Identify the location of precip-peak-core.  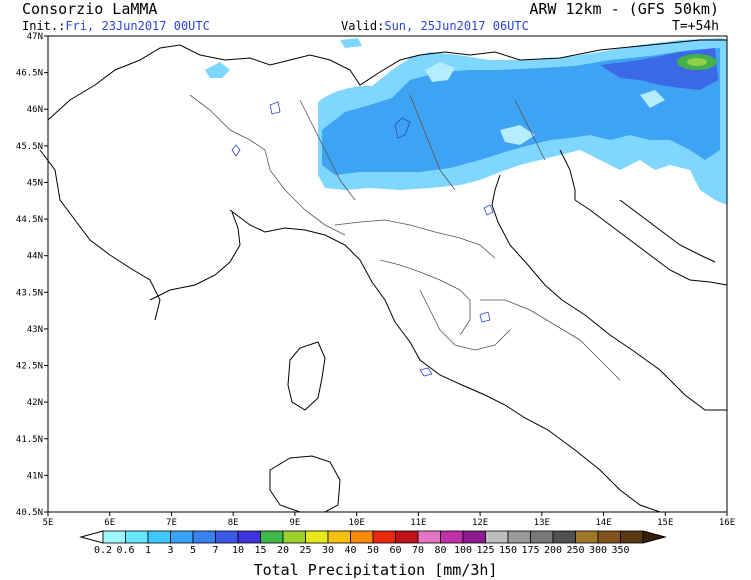
(697, 62).